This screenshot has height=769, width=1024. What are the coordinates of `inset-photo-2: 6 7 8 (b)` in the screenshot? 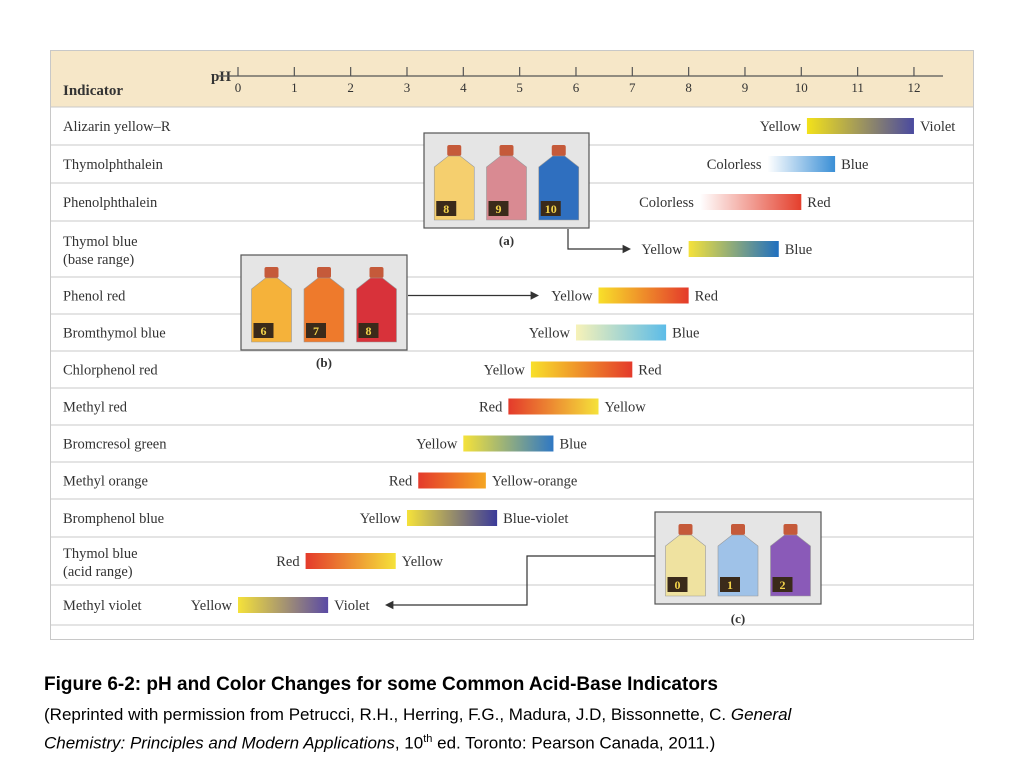 It's located at (324, 312).